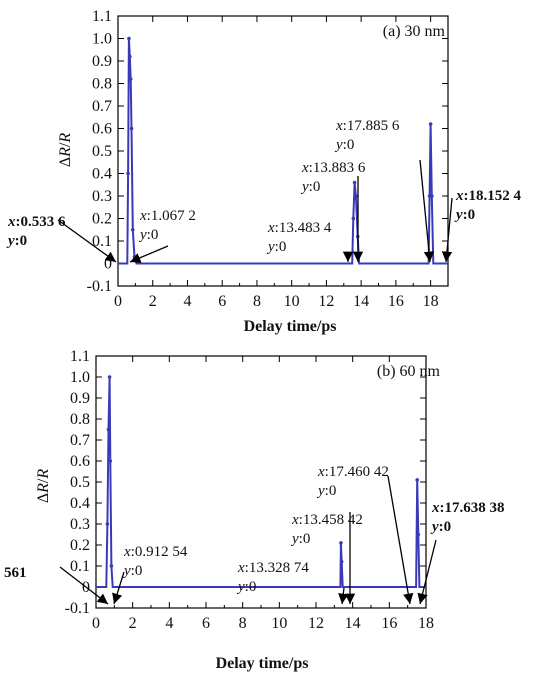  I want to click on x-axis-label: Delay time/ps, so click(262, 663).